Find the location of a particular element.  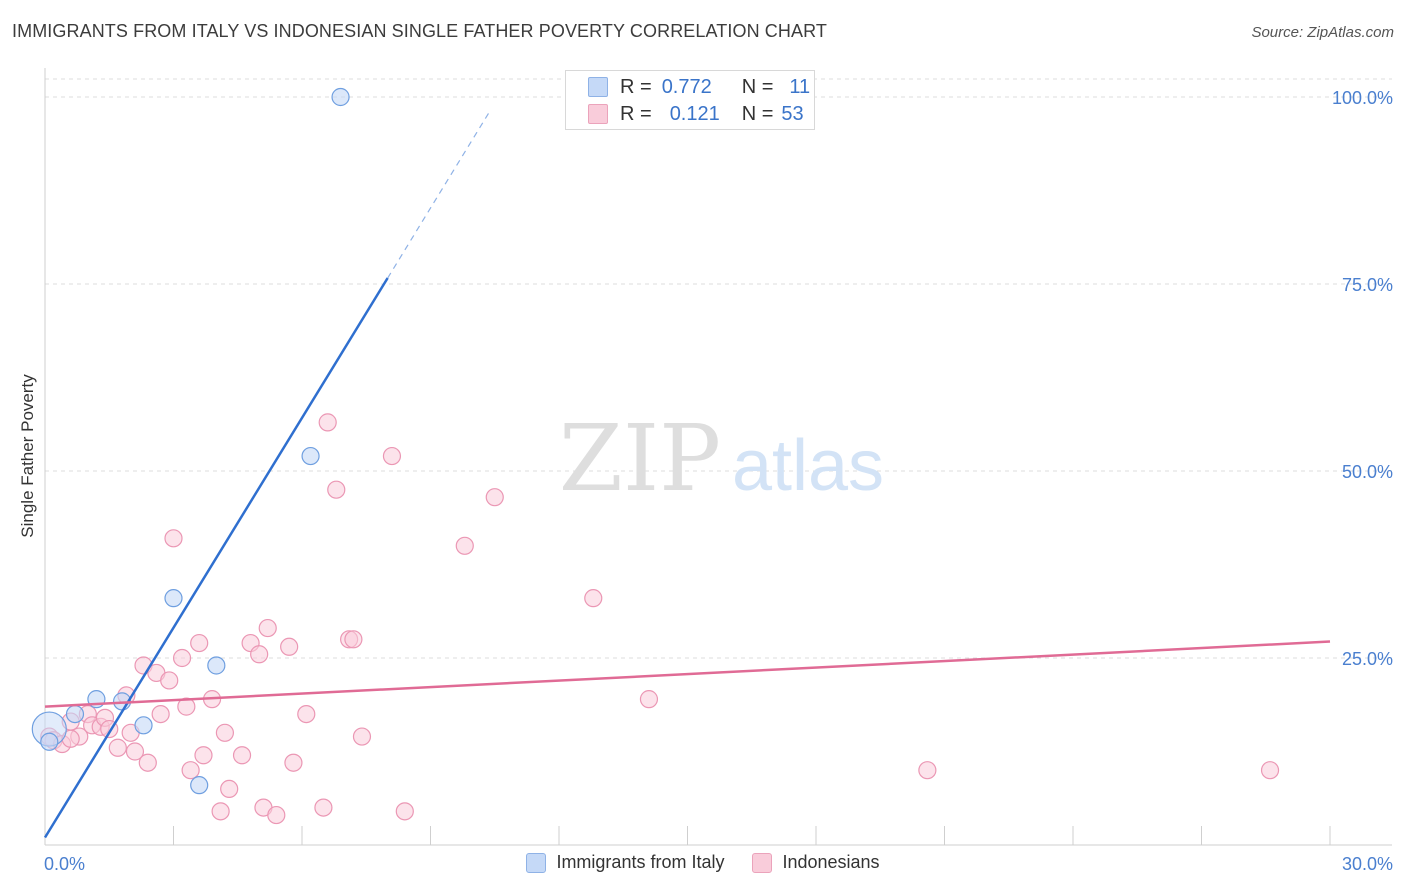

watermark-atlas: atlas is located at coordinates (808, 466).